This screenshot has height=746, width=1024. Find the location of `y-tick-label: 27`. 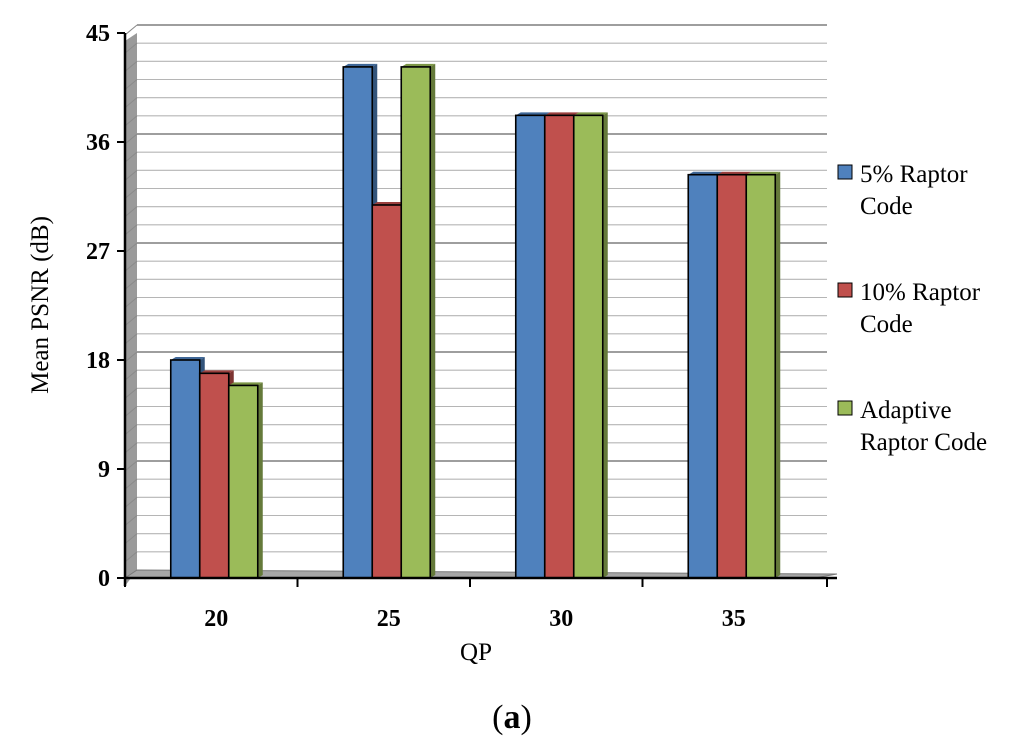

y-tick-label: 27 is located at coordinates (98, 252).